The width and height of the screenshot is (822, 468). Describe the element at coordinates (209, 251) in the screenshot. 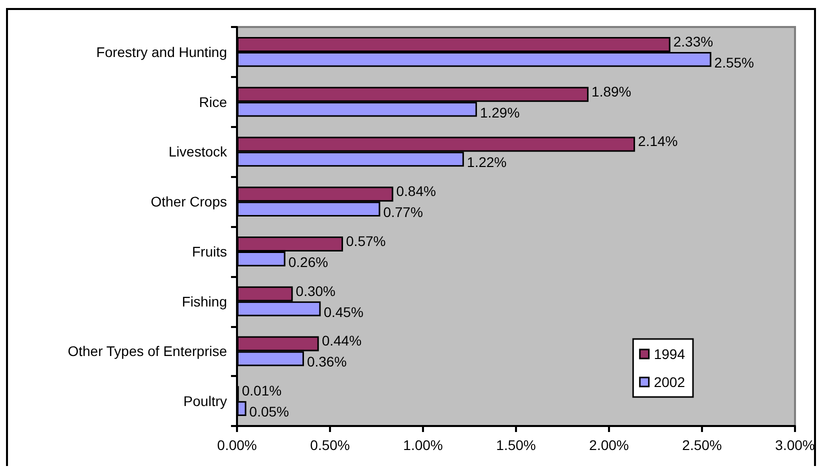

I see `y-tick-label: Fruits` at that location.